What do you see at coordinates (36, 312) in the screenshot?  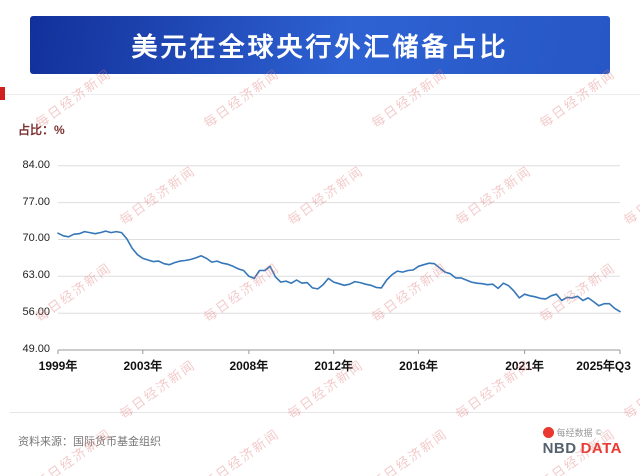 I see `y-tick-4: 56.00` at bounding box center [36, 312].